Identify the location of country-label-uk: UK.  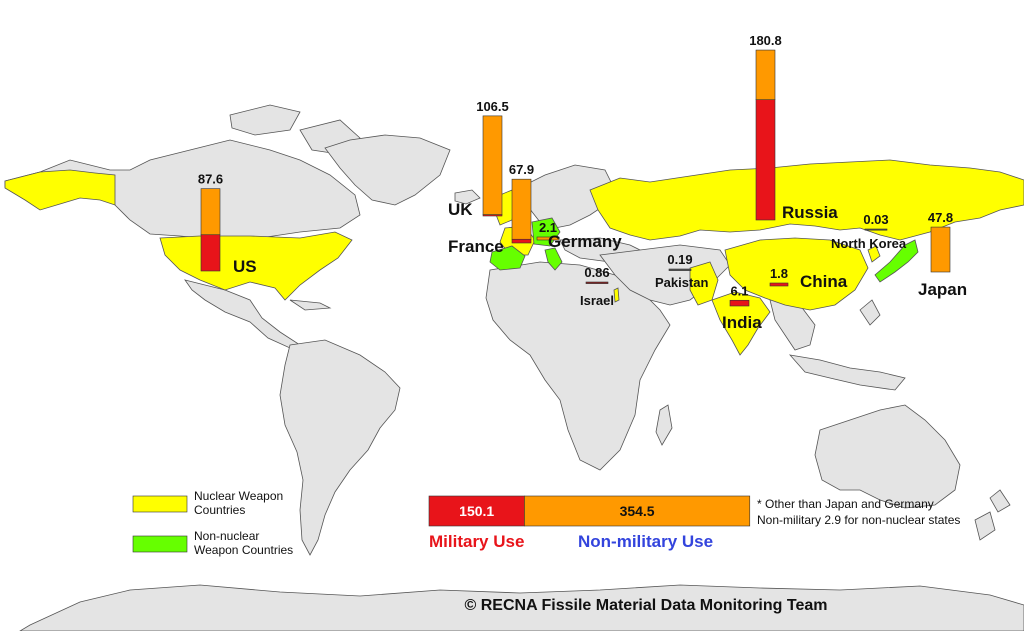
(460, 209).